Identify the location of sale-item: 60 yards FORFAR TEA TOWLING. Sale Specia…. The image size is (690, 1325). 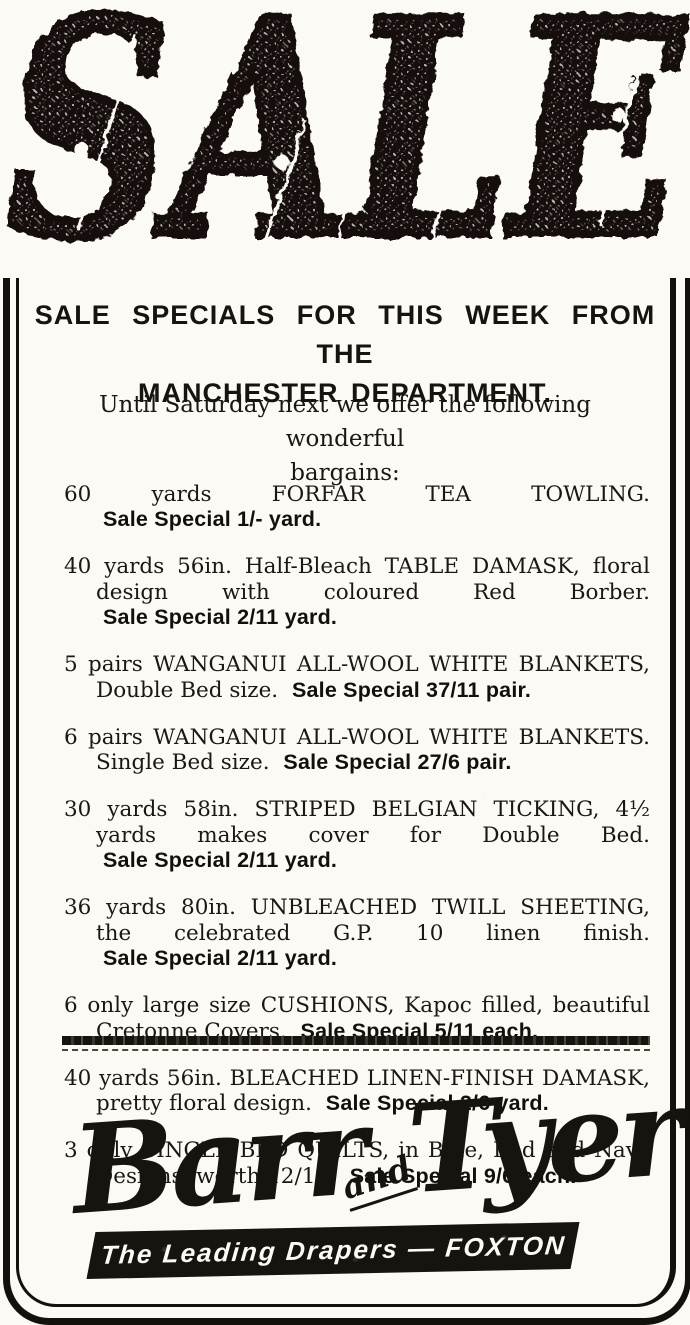
(357, 507).